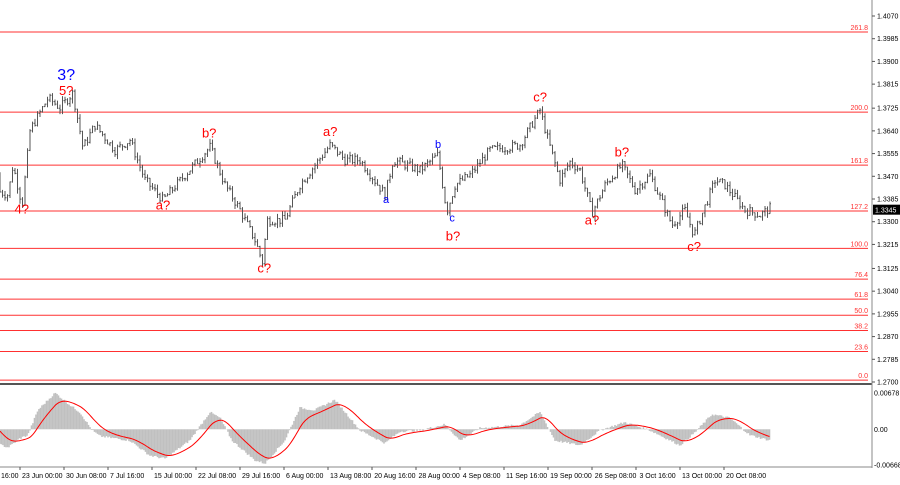 This screenshot has width=900, height=485. Describe the element at coordinates (861, 348) in the screenshot. I see `fib-level-label: 23.6` at that location.